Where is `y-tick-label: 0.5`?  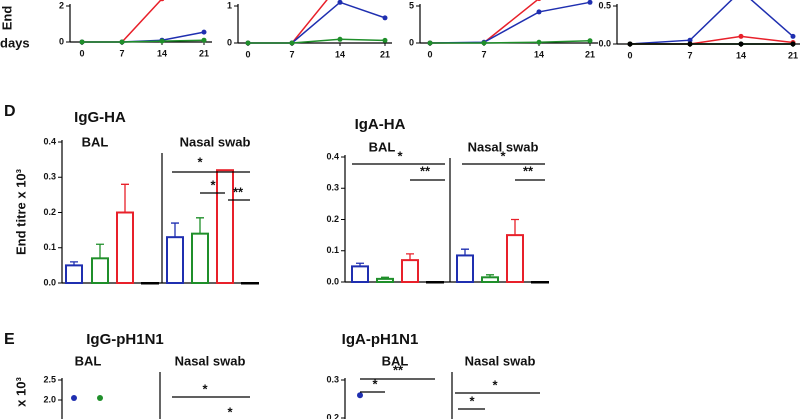 y-tick-label: 0.5 is located at coordinates (604, 5).